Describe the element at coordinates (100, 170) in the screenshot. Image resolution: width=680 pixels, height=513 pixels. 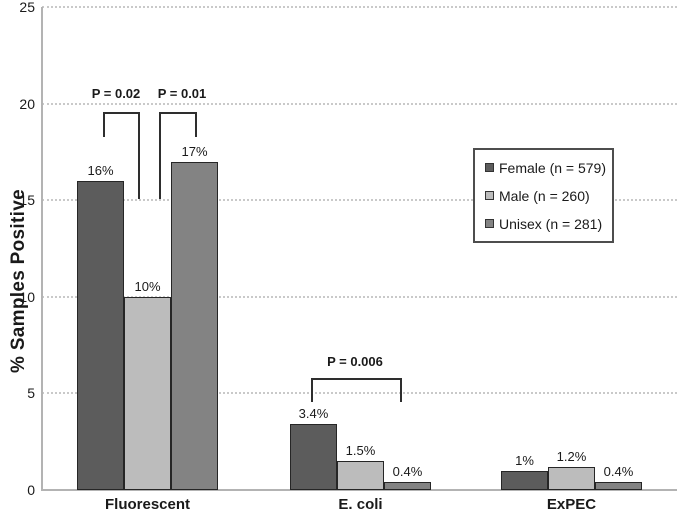
I see `bar-value-label: 16%` at that location.